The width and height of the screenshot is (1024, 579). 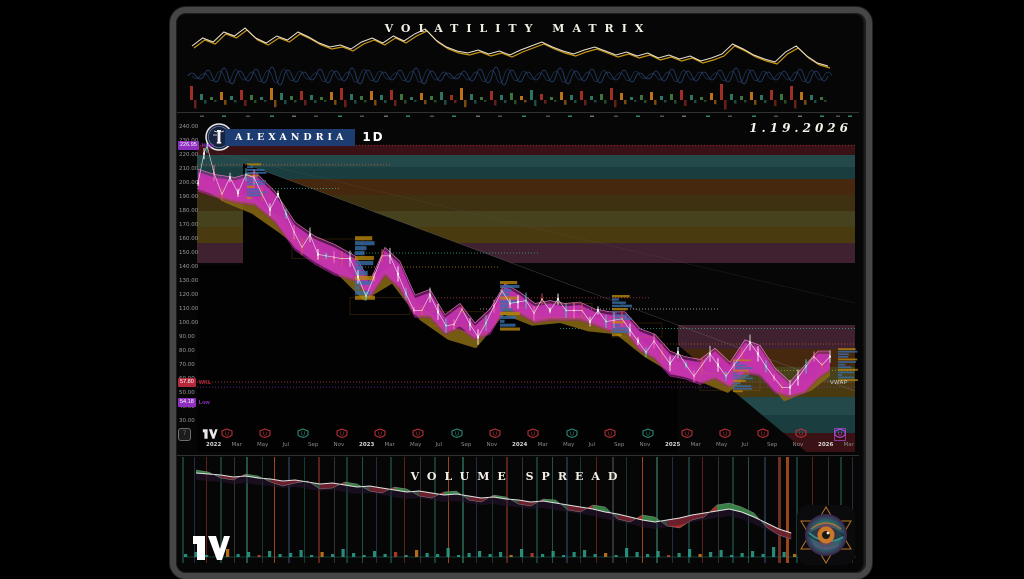 What do you see at coordinates (800, 128) in the screenshot?
I see `date-label: 1.19.2026` at bounding box center [800, 128].